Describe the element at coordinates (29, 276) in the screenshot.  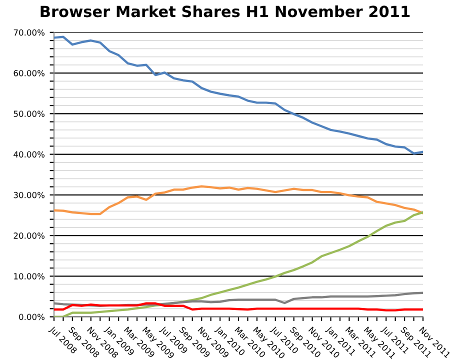
I see `y-tick-label: 10.00%` at that location.